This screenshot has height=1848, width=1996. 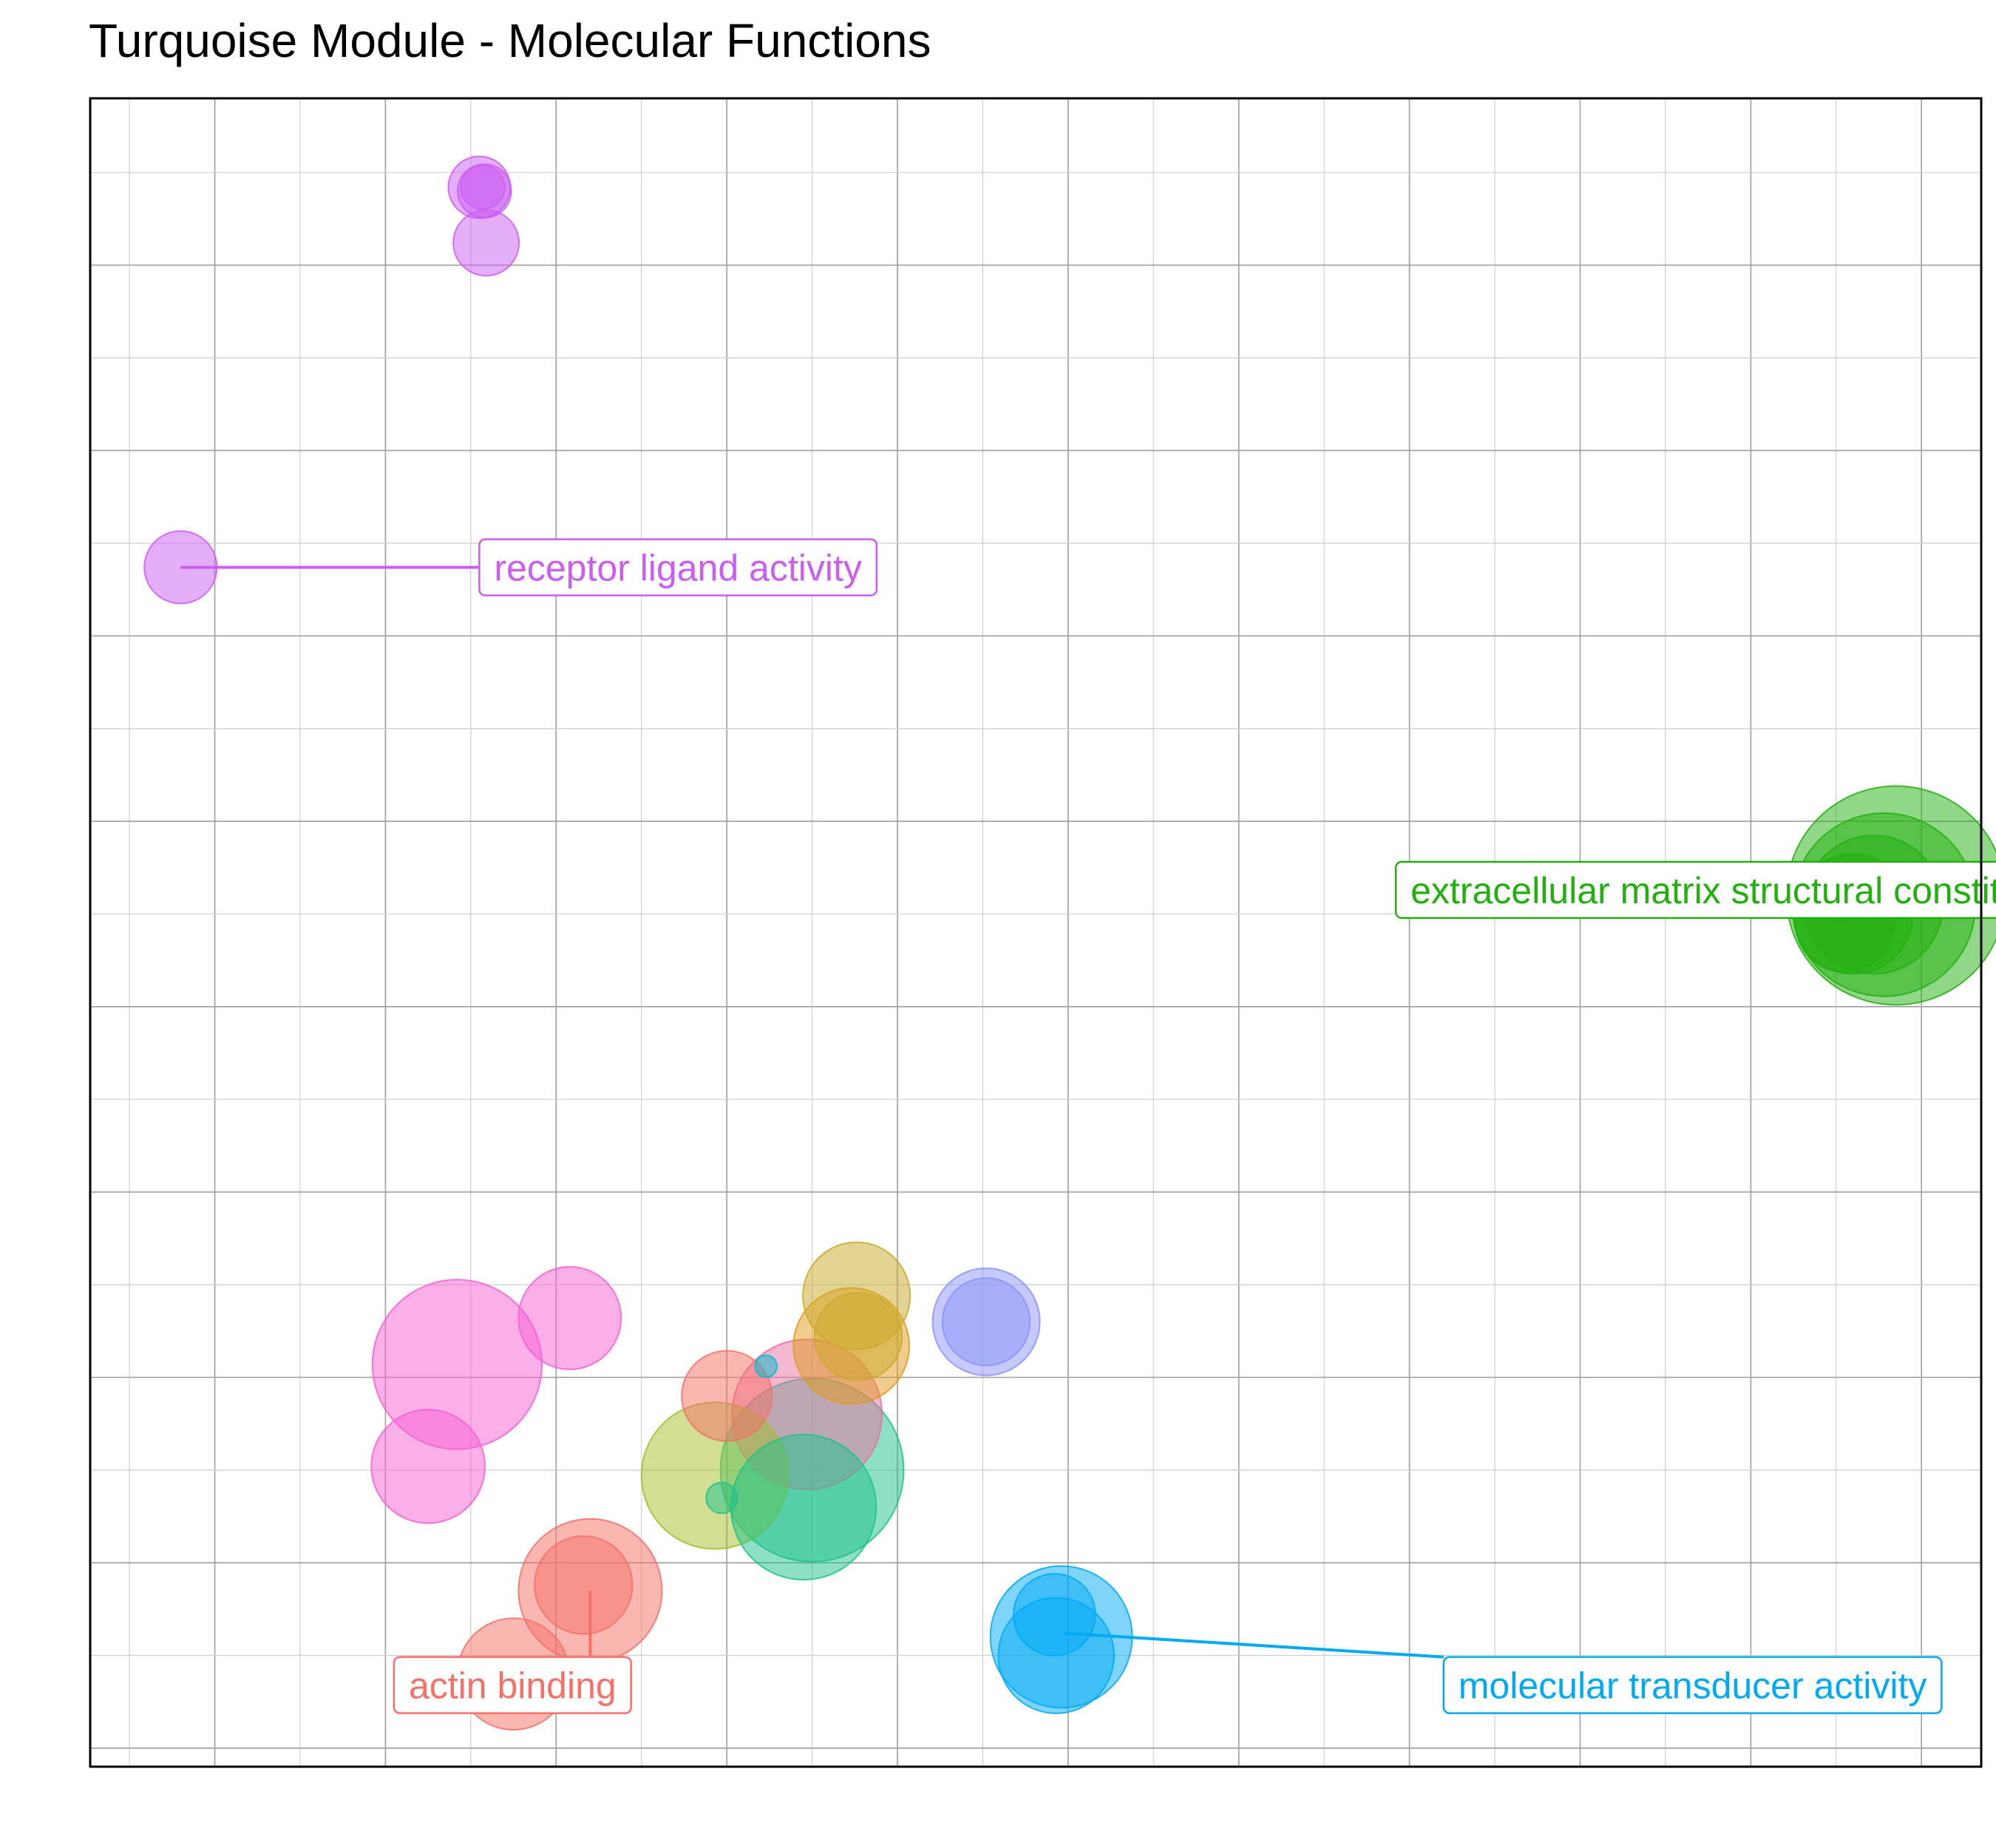 I want to click on point-gold, so click(x=858, y=1336).